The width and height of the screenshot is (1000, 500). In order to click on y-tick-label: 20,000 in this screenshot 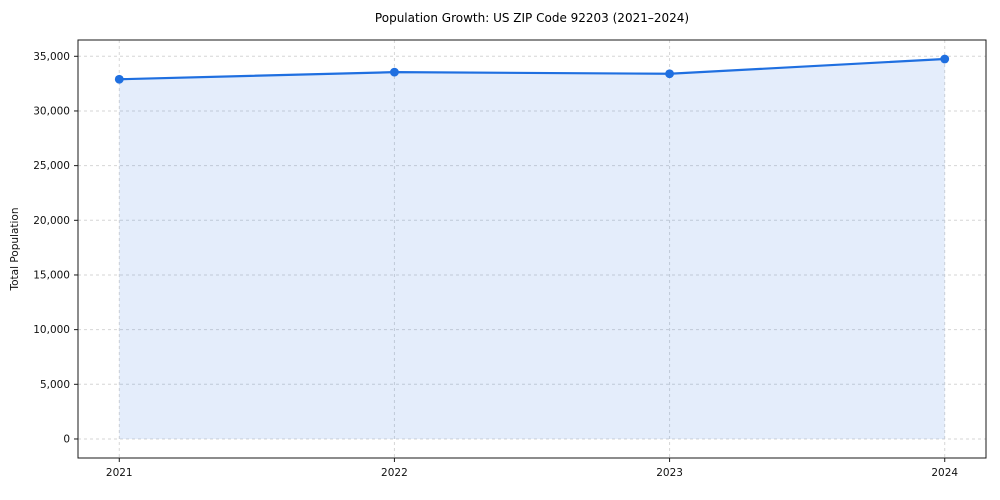, I will do `click(51, 221)`.